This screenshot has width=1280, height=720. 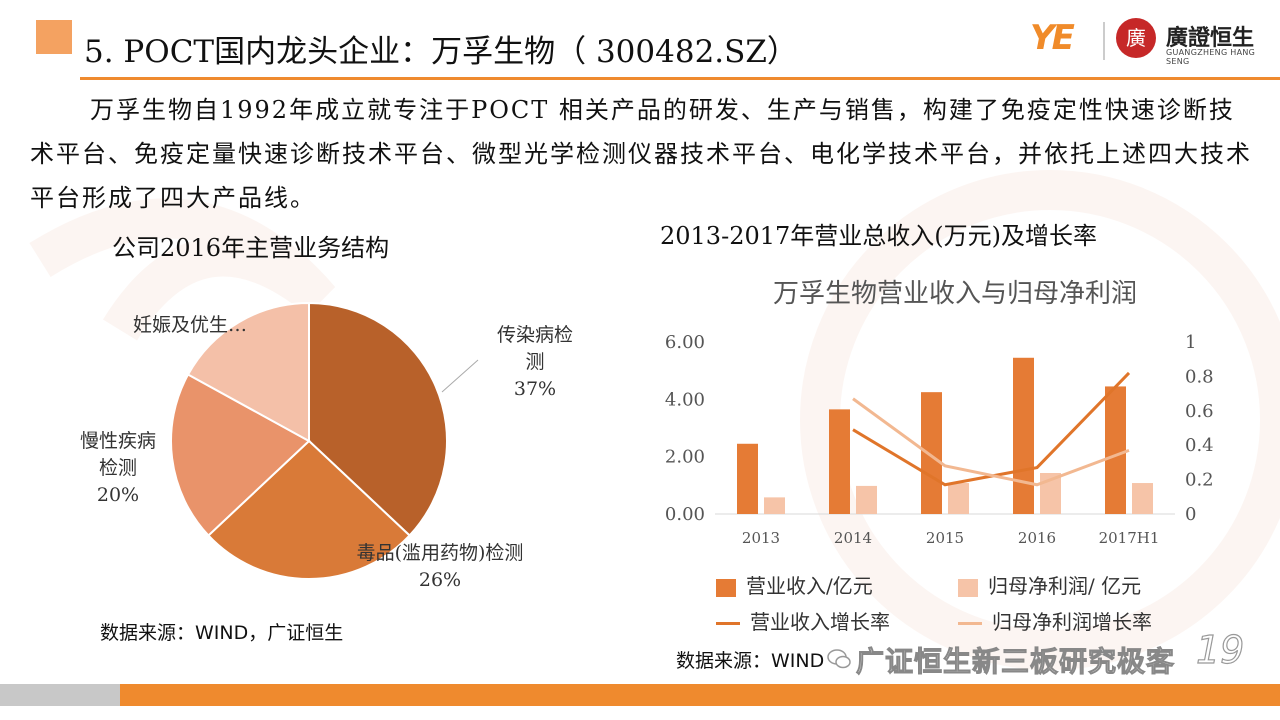 I want to click on y-right-tick-label: 1, so click(x=1190, y=342).